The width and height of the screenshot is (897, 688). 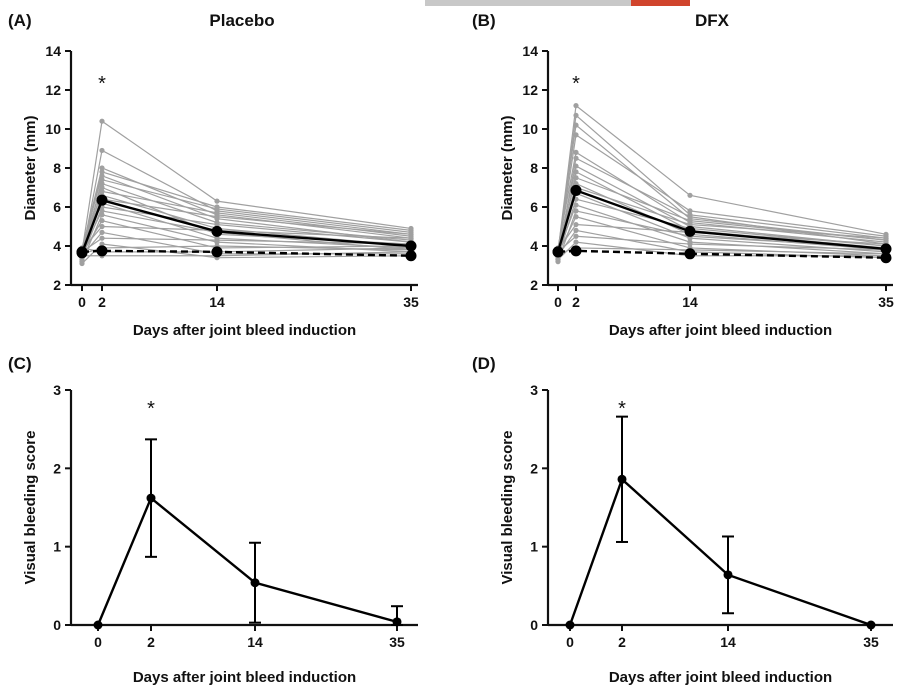 I want to click on y-tick-label: 3, so click(x=57, y=390).